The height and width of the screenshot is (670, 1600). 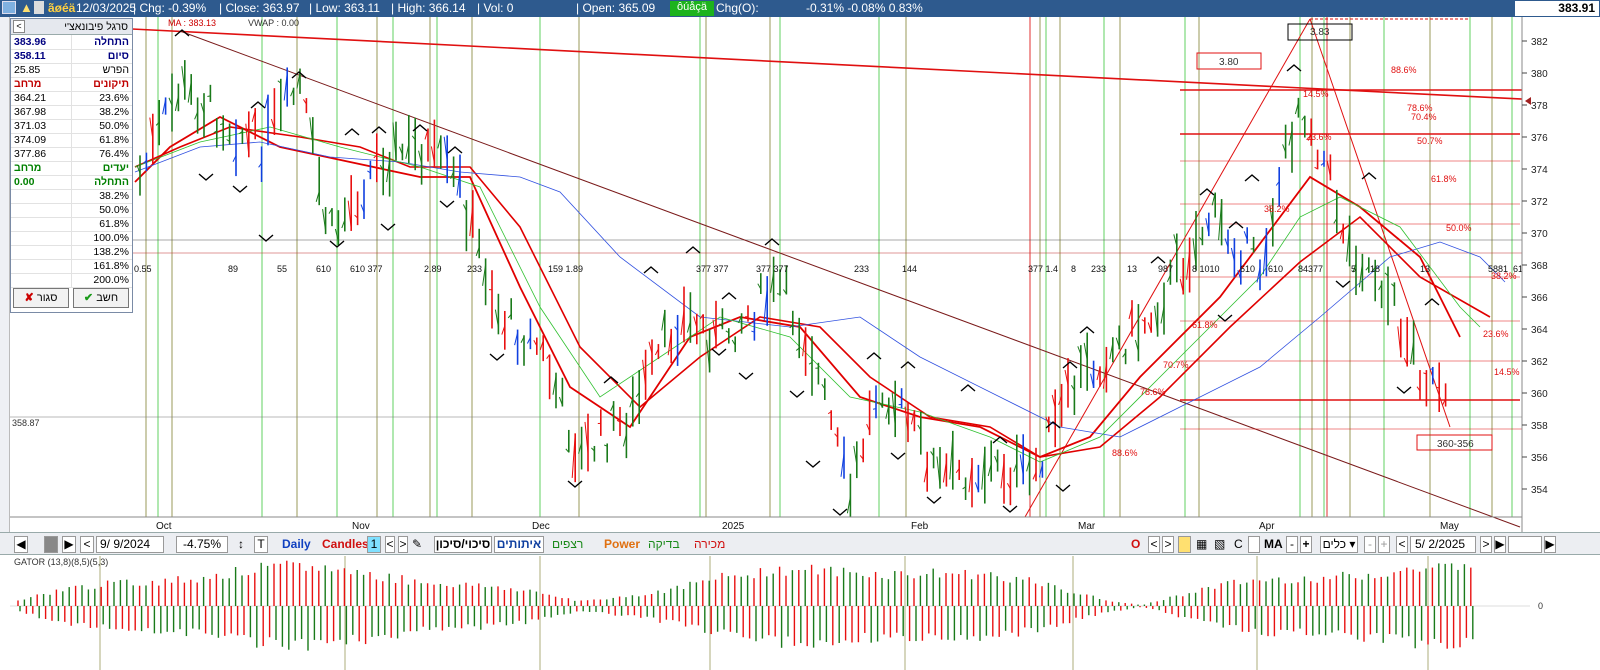 What do you see at coordinates (1168, 544) in the screenshot?
I see `nav-fwd: >` at bounding box center [1168, 544].